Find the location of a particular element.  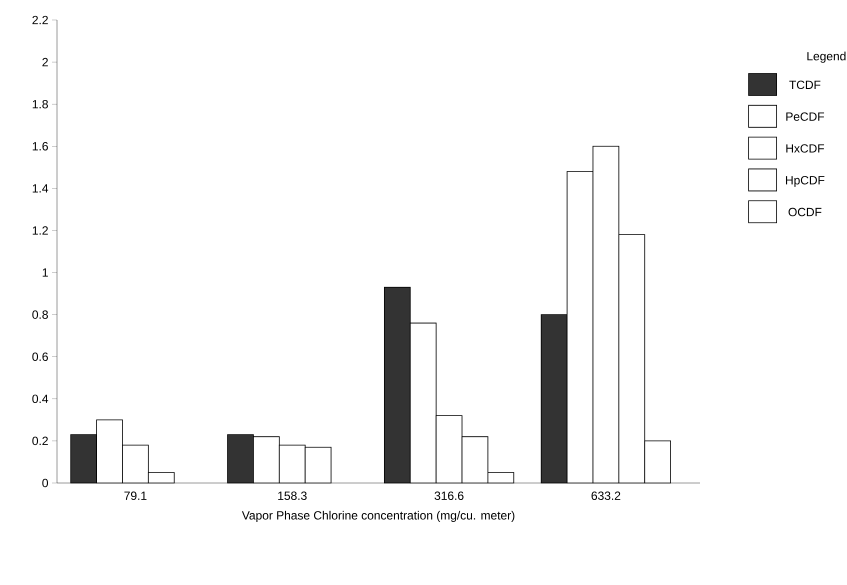

y-tick-label: 1.8 is located at coordinates (40, 104).